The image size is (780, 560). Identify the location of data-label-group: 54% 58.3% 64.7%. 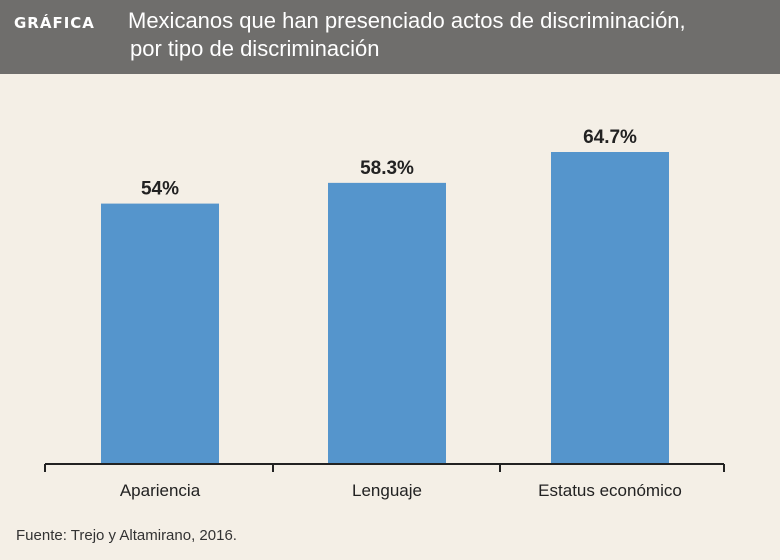
(389, 163).